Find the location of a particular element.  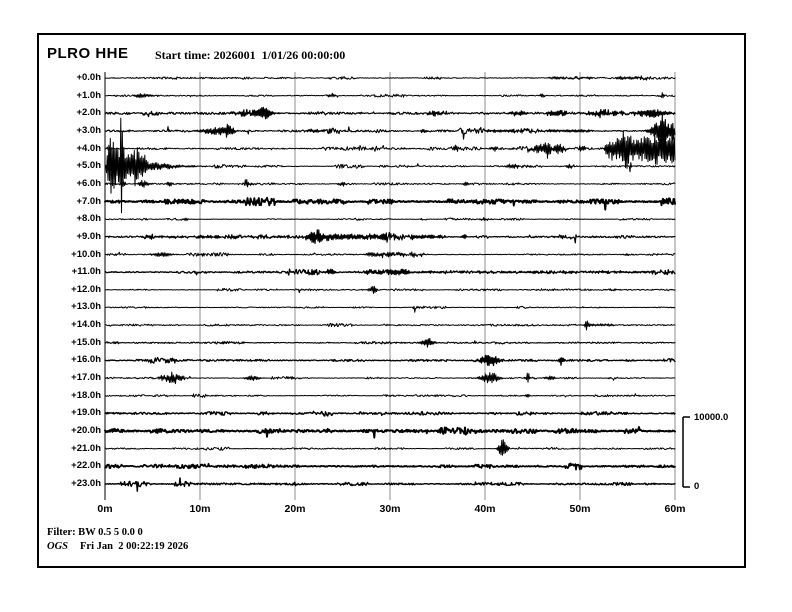

agency-label: OGS is located at coordinates (58, 546).